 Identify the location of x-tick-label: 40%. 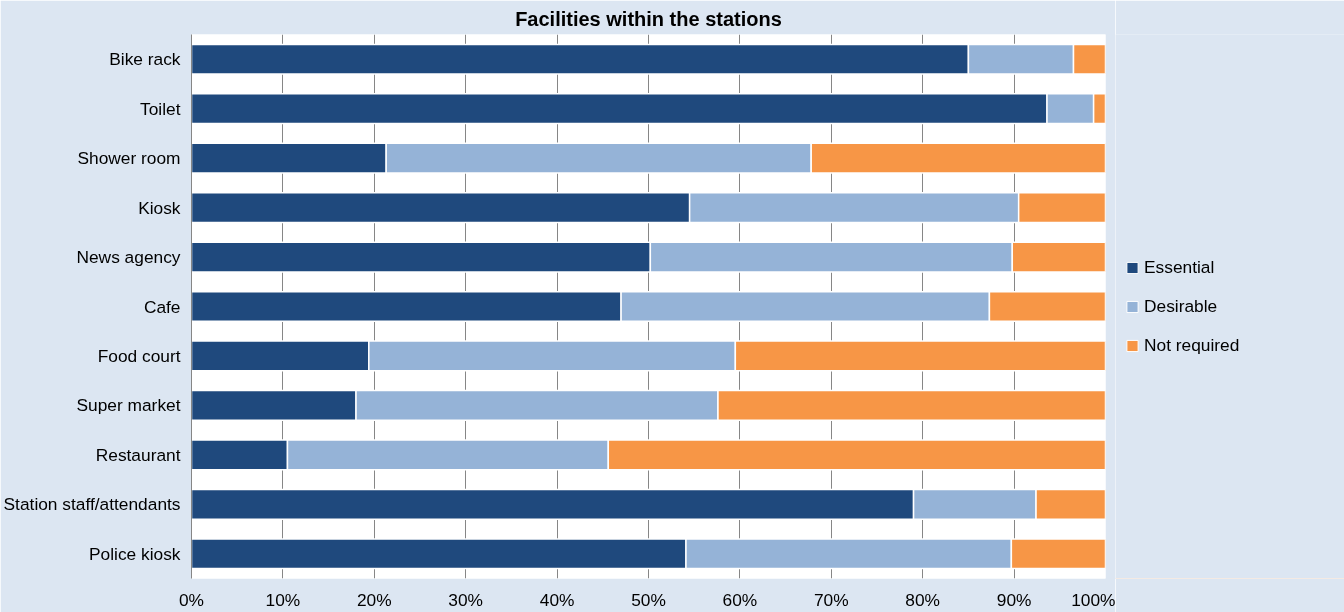
(557, 599).